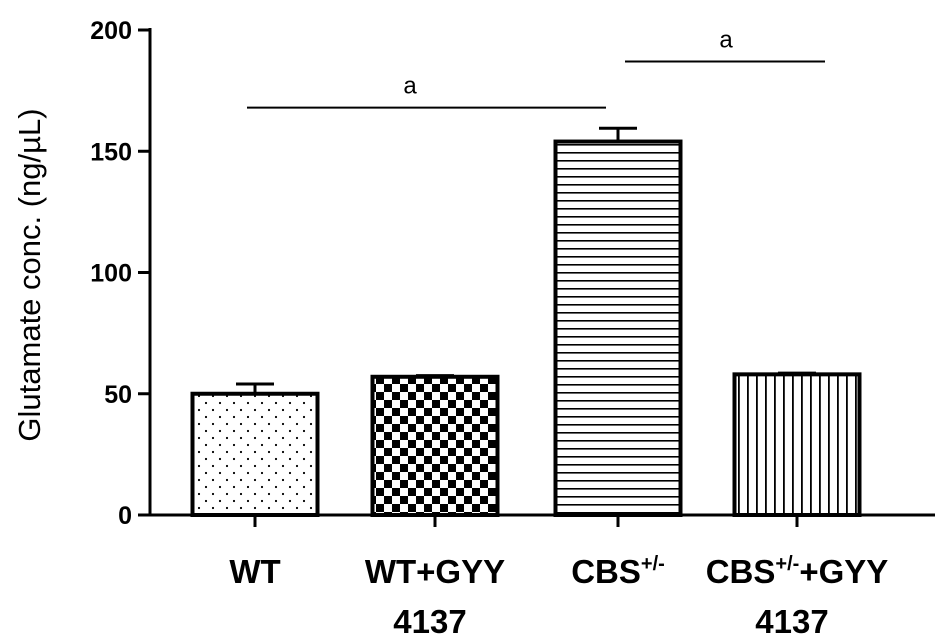 The width and height of the screenshot is (946, 643). I want to click on category-label: CBS+/-+GYY, so click(797, 571).